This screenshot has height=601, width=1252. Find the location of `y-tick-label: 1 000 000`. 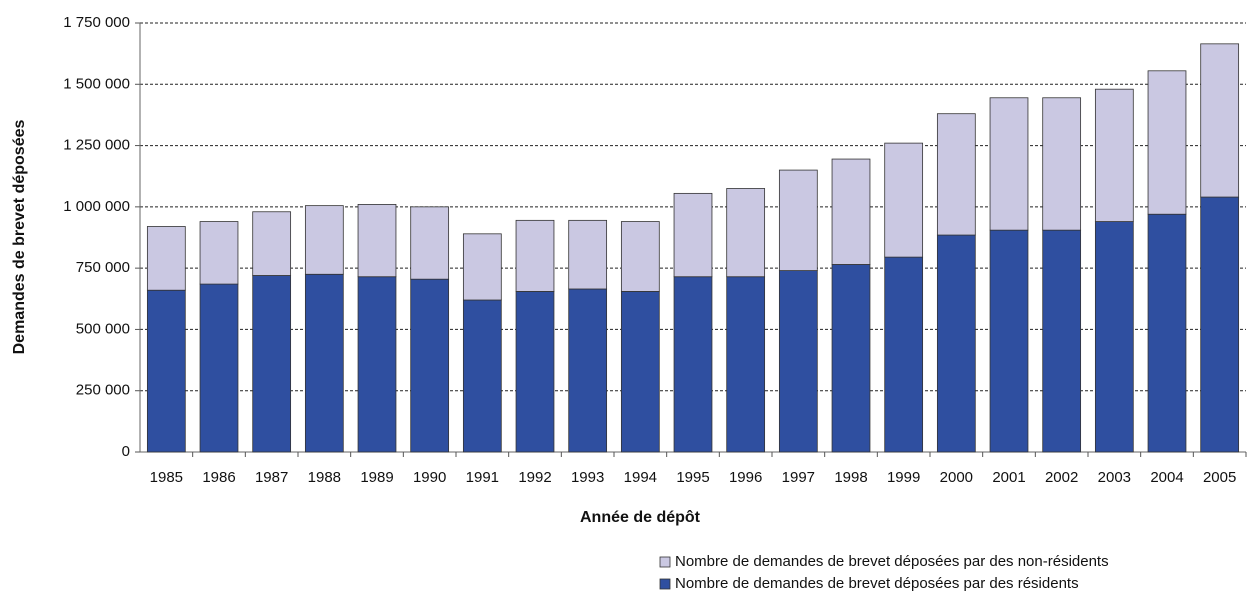

y-tick-label: 1 000 000 is located at coordinates (96, 206).